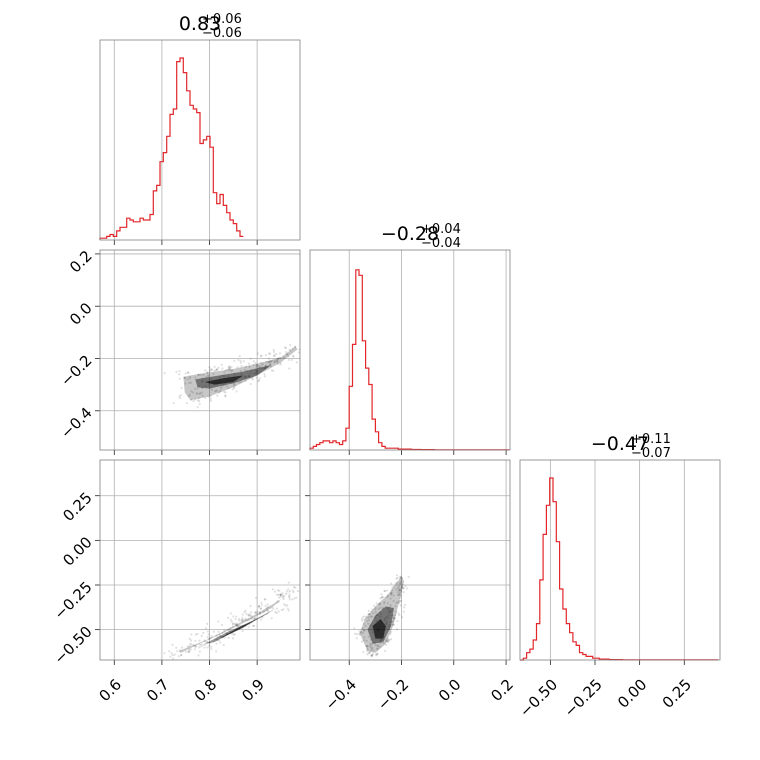  What do you see at coordinates (206, 690) in the screenshot?
I see `x-tick-label: 0.8` at bounding box center [206, 690].